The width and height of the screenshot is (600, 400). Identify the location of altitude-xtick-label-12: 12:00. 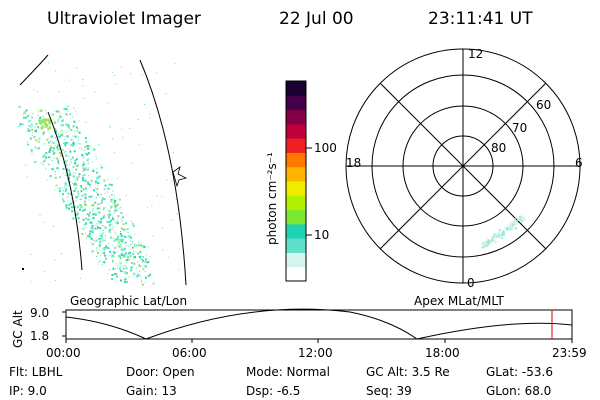
(315, 353).